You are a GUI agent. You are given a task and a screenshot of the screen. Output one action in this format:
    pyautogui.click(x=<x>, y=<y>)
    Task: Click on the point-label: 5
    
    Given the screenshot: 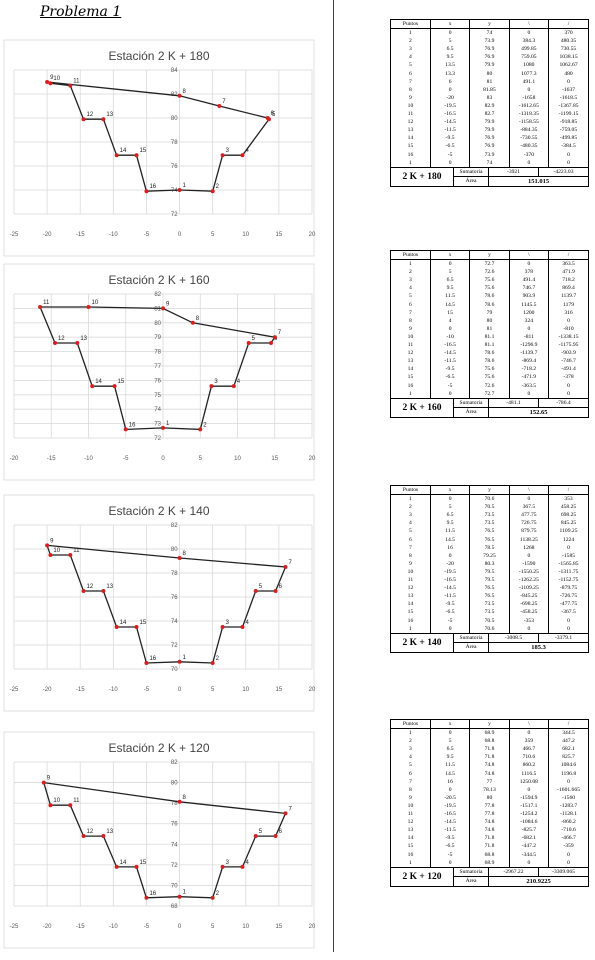 What is the action you would take?
    pyautogui.click(x=261, y=832)
    